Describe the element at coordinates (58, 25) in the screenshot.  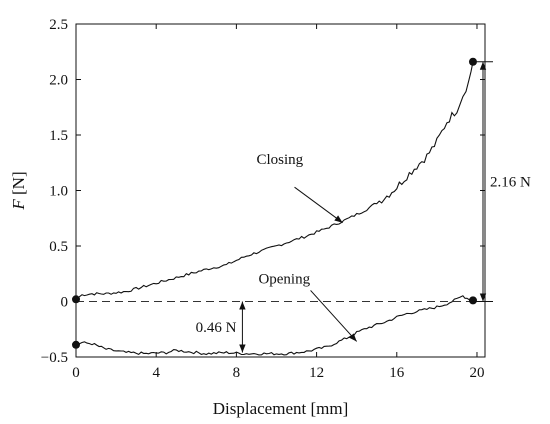
I see `y-tick-label: 2.5` at that location.